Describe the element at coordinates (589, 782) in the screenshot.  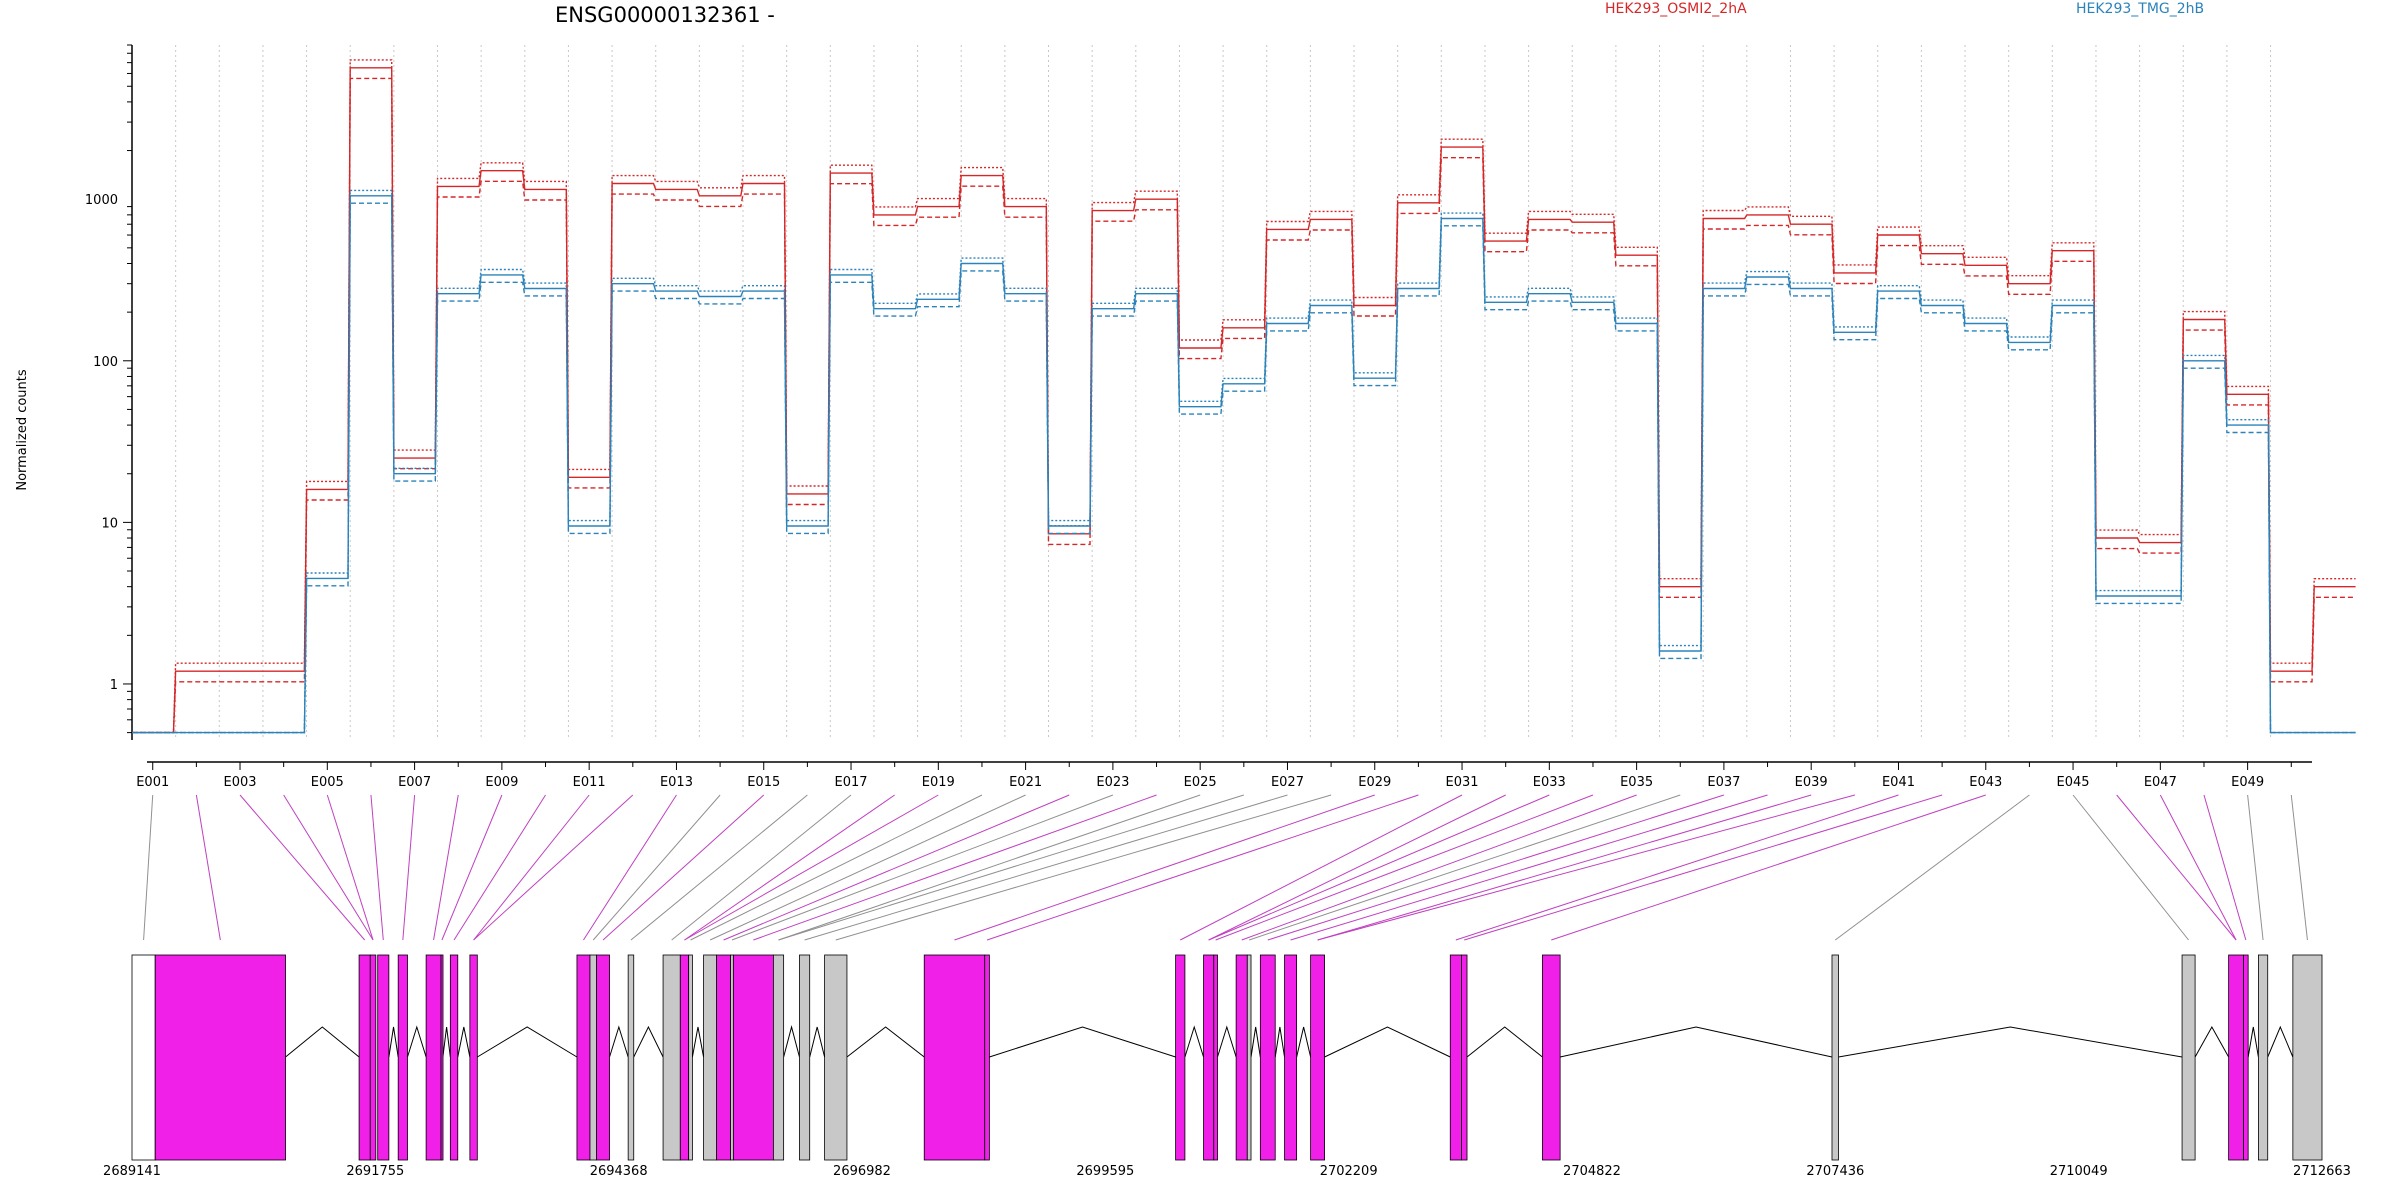
I see `exon-label: E011` at that location.